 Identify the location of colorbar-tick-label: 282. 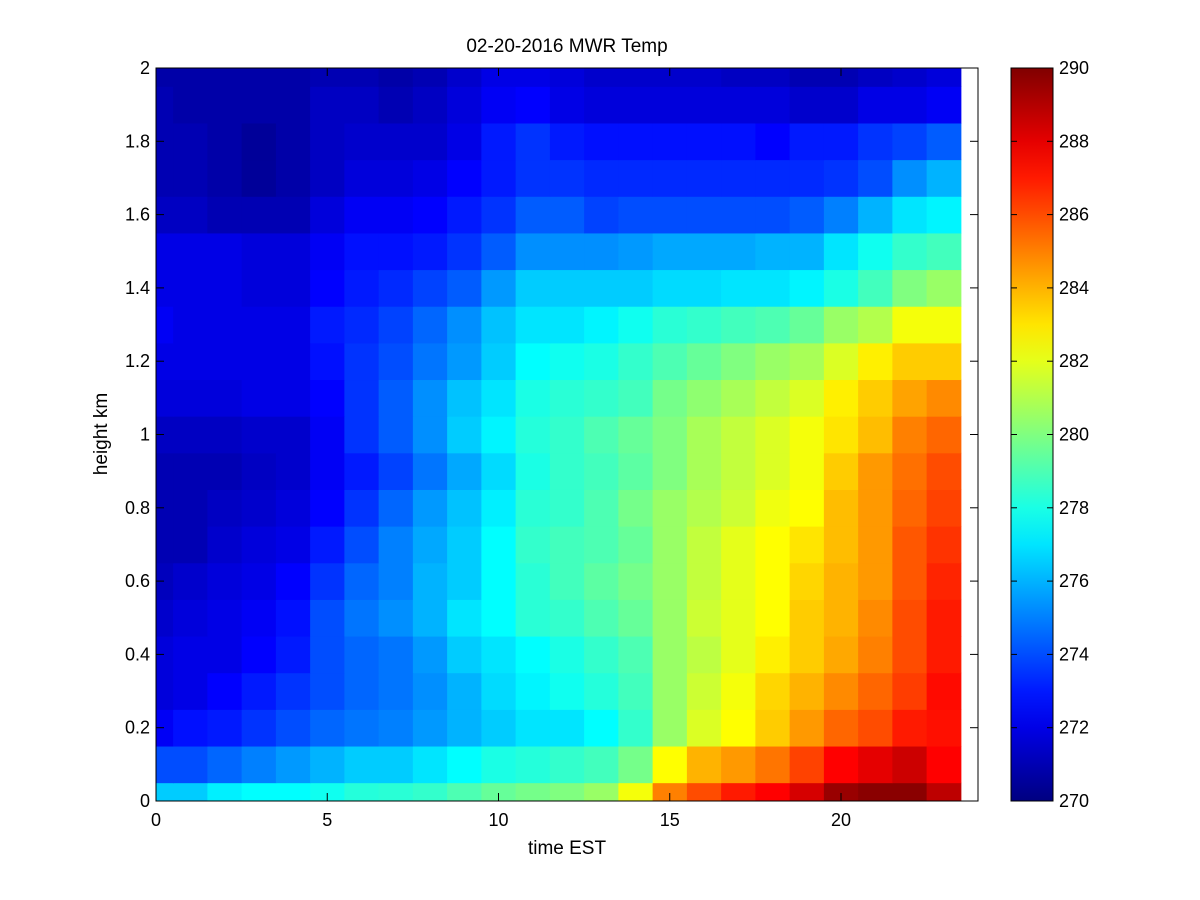
(1074, 361).